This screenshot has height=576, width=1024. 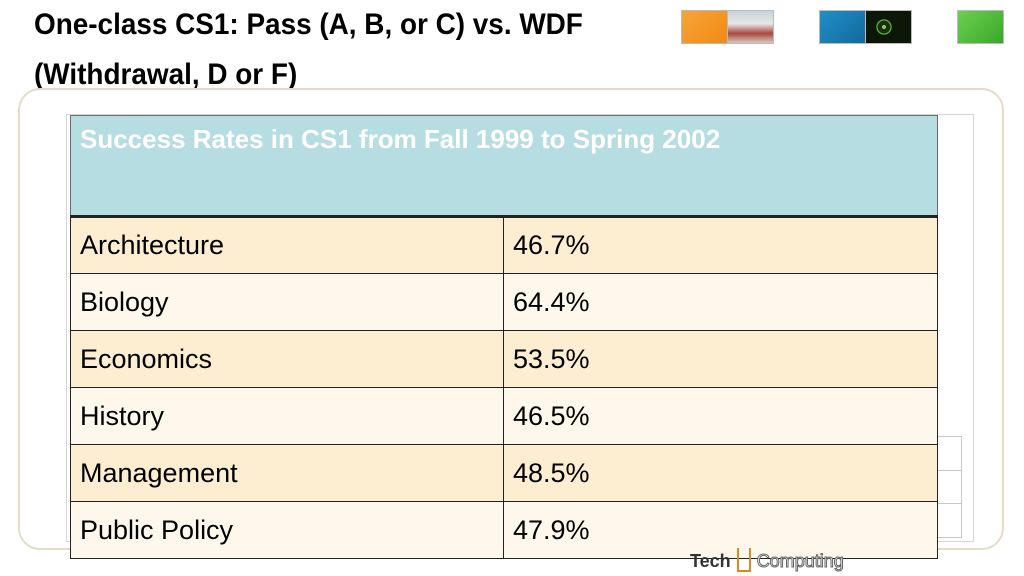 I want to click on rate-cell: 48.5%, so click(x=720, y=473).